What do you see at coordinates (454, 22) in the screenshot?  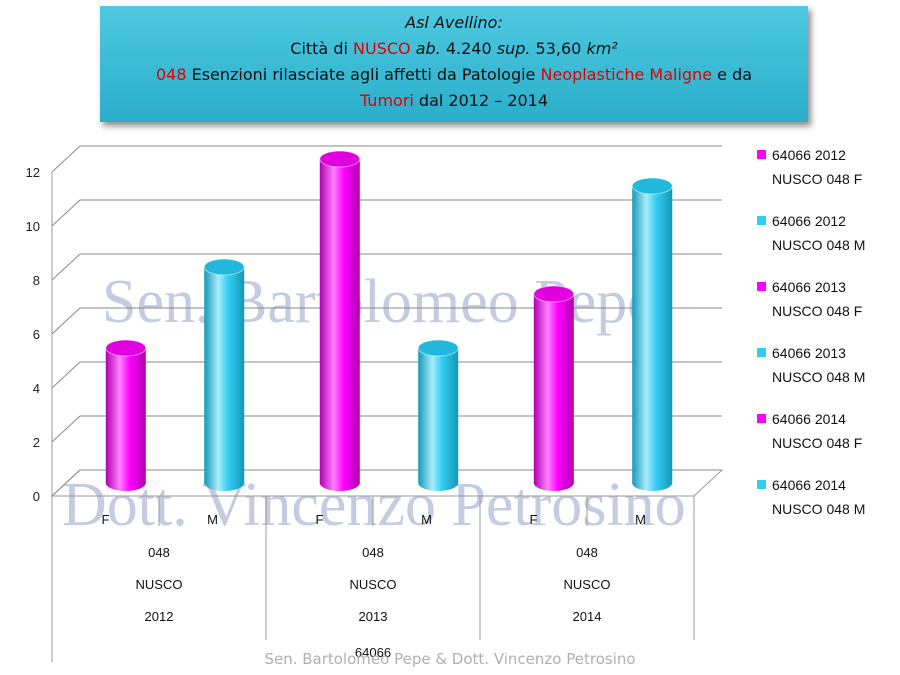 I see `title-line-1: Asl Avellino:` at bounding box center [454, 22].